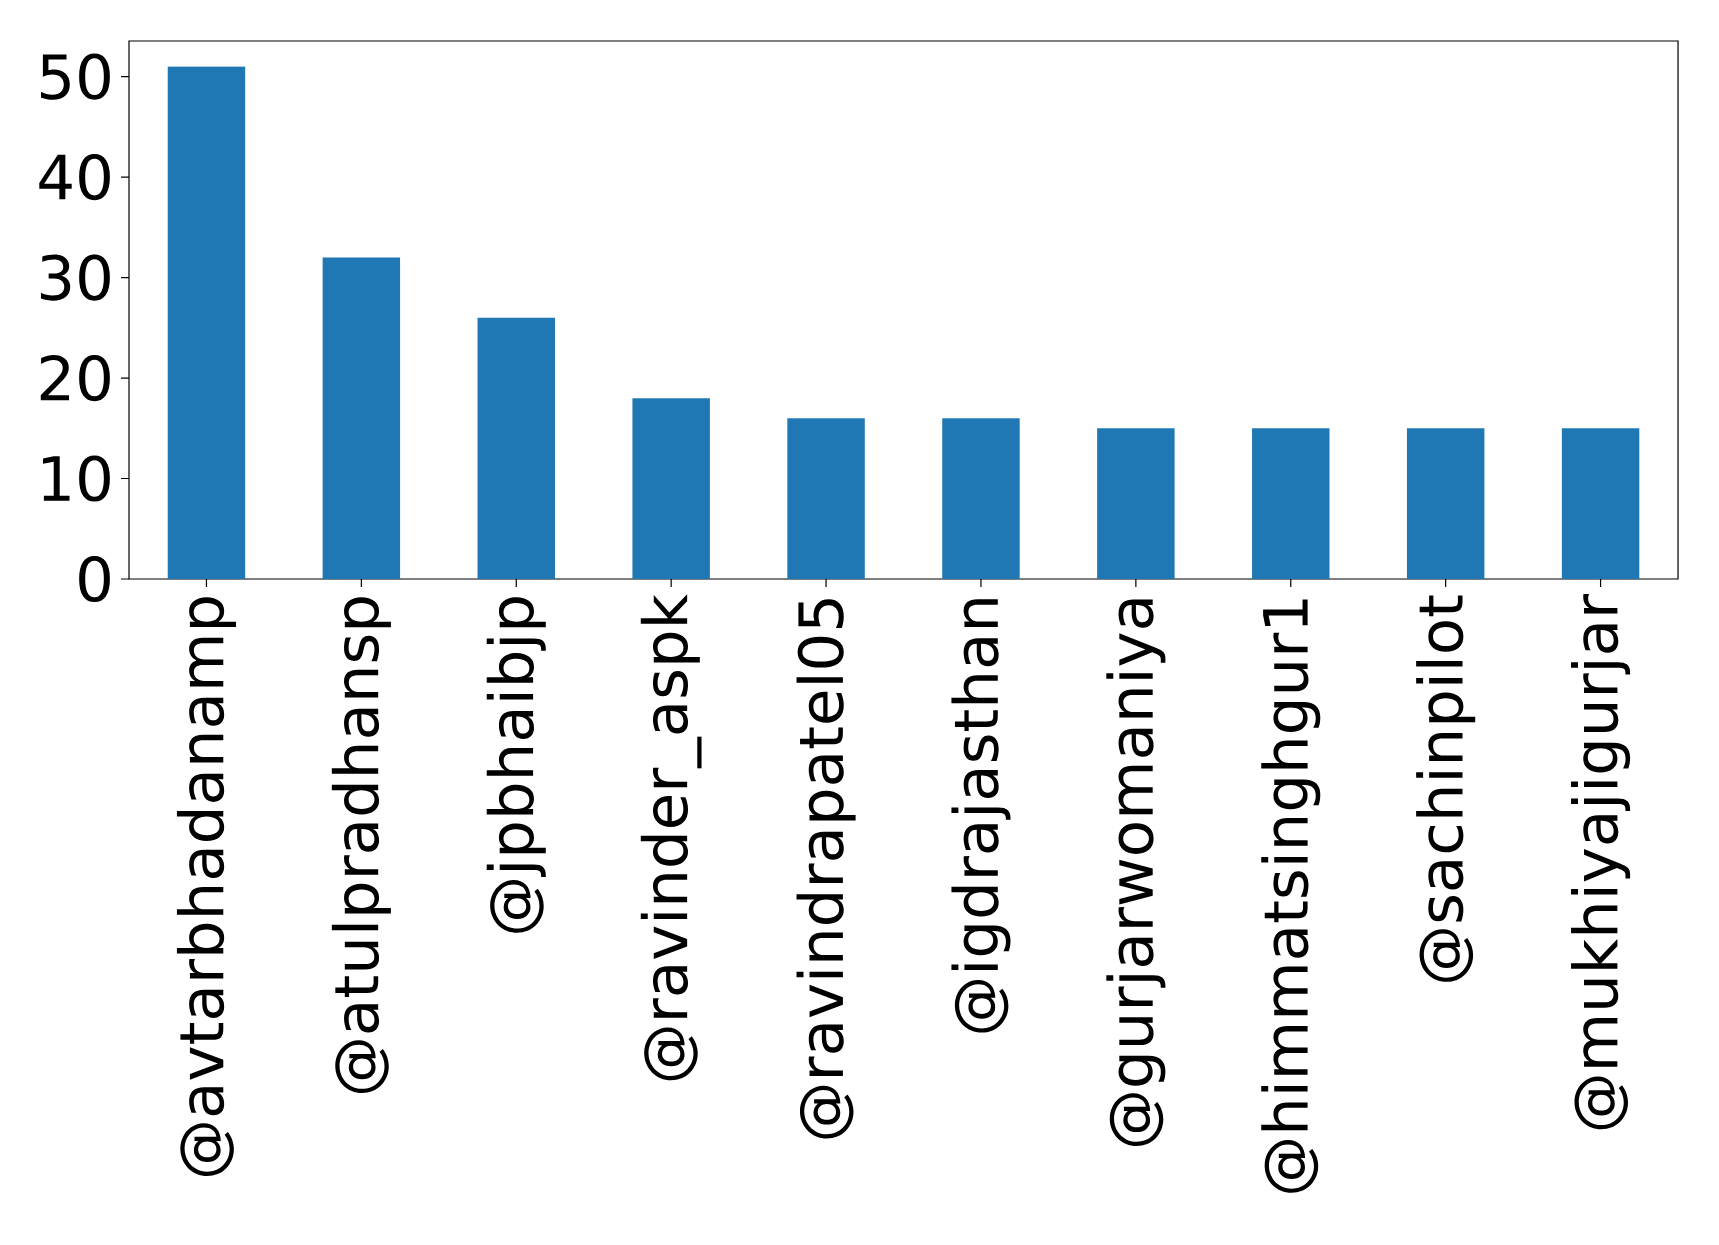 Image resolution: width=1719 pixels, height=1245 pixels. I want to click on y-tick-label: 50, so click(75, 76).